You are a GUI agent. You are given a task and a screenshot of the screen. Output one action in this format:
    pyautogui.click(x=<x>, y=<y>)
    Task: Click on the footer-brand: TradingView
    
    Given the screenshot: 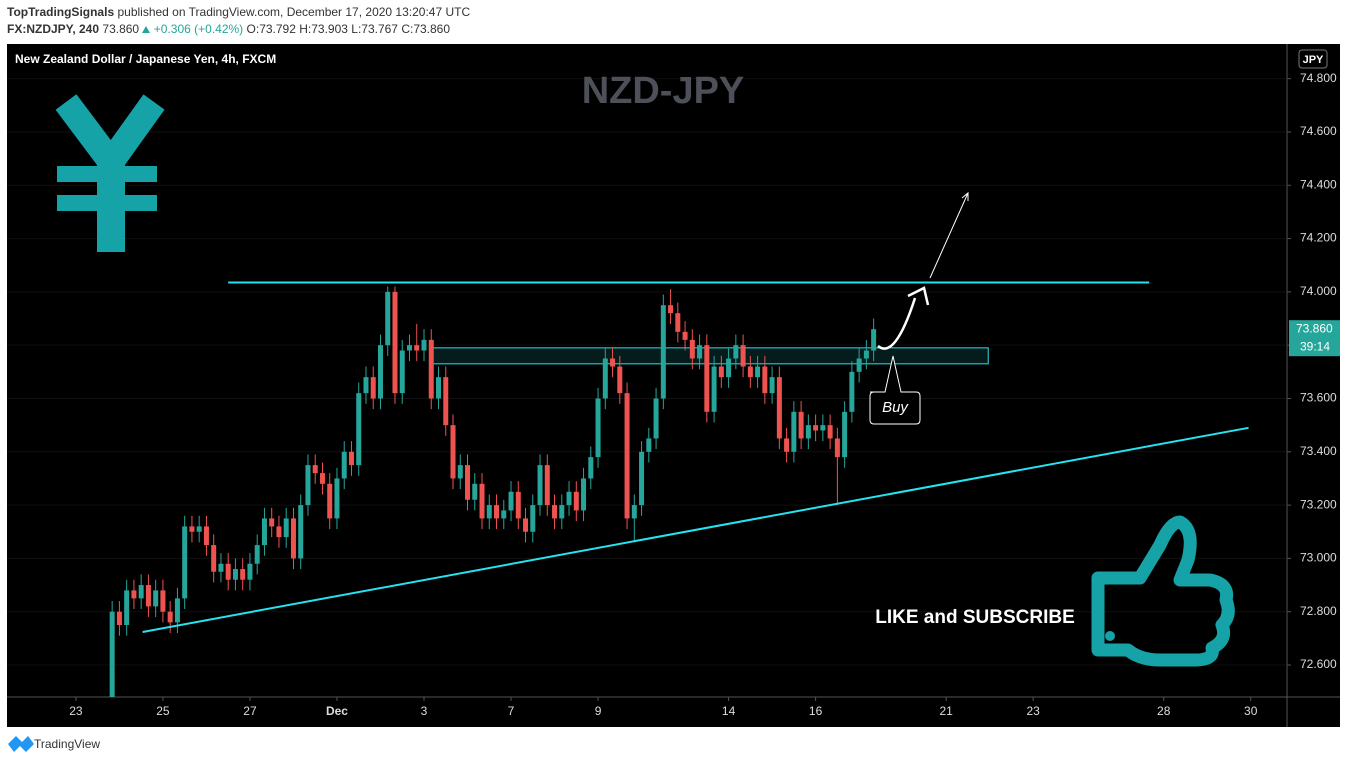 What is the action you would take?
    pyautogui.click(x=67, y=744)
    